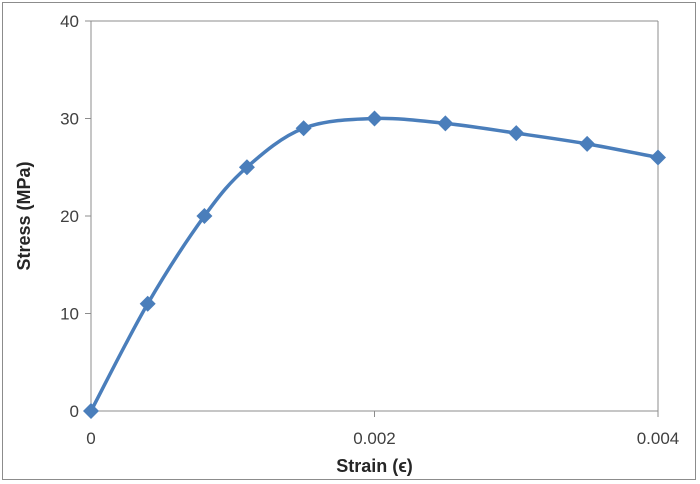 The image size is (700, 484). I want to click on y-ticks: 0 10 20 30 40, so click(75, 216).